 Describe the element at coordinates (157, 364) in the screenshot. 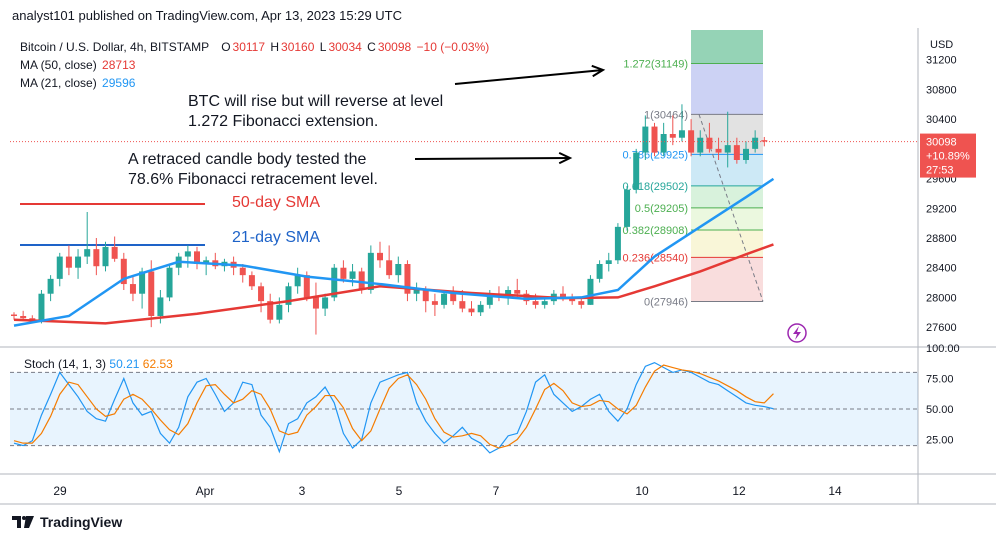

I see `stoch-d-value: 62.53` at that location.